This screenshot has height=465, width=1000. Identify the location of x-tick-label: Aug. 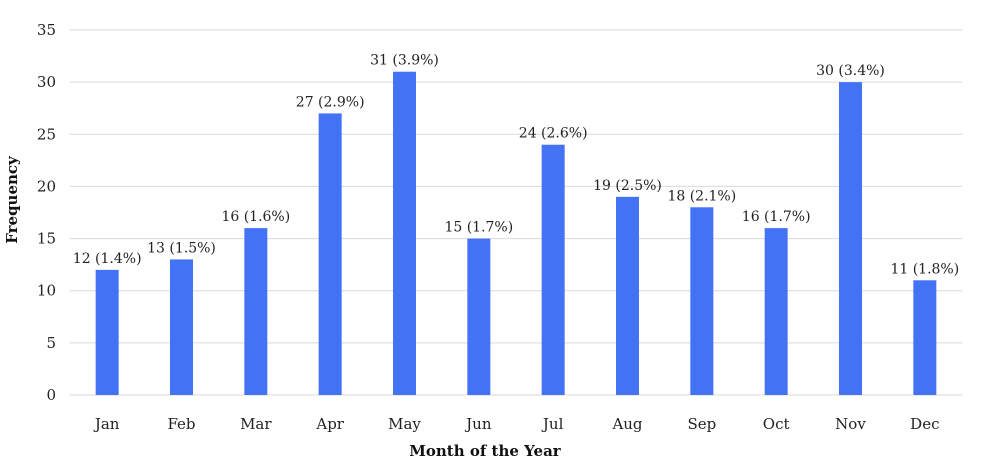
(626, 424).